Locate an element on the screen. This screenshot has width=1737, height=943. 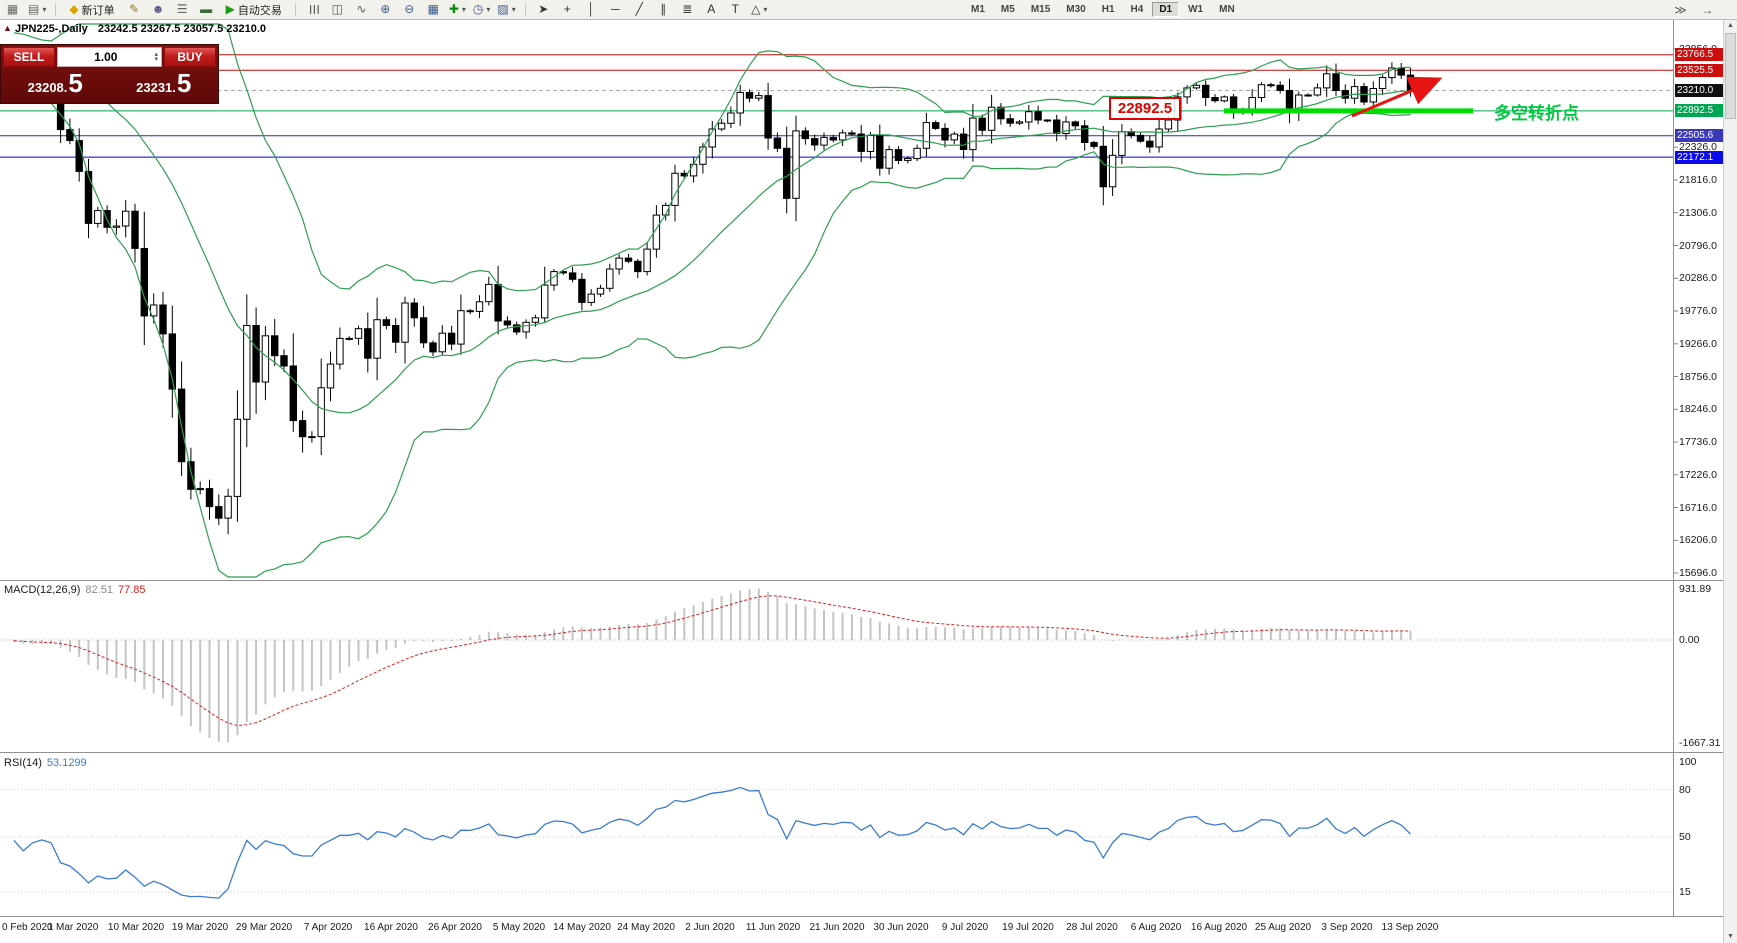
date-label: 10 Mar 2020 is located at coordinates (136, 927).